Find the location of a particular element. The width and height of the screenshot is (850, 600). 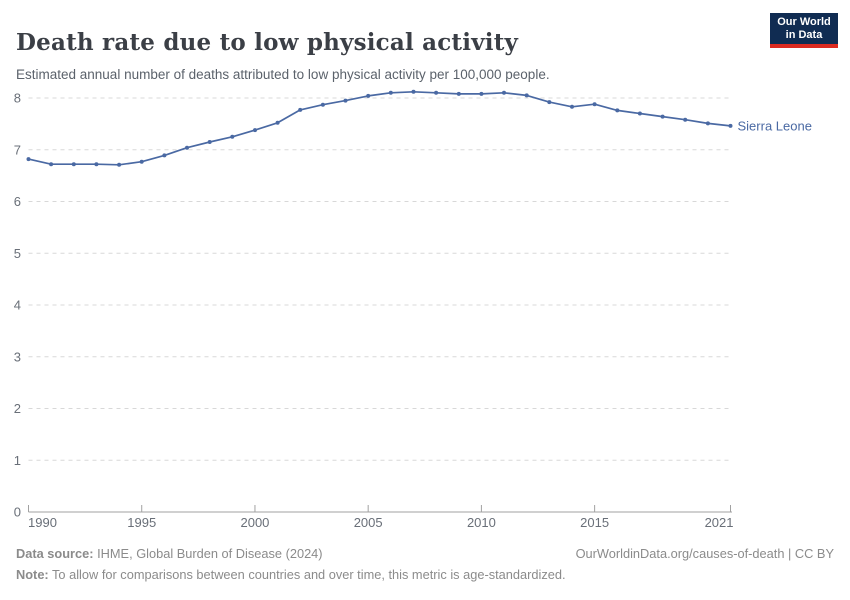

y-tick-label: 3 is located at coordinates (17, 356).